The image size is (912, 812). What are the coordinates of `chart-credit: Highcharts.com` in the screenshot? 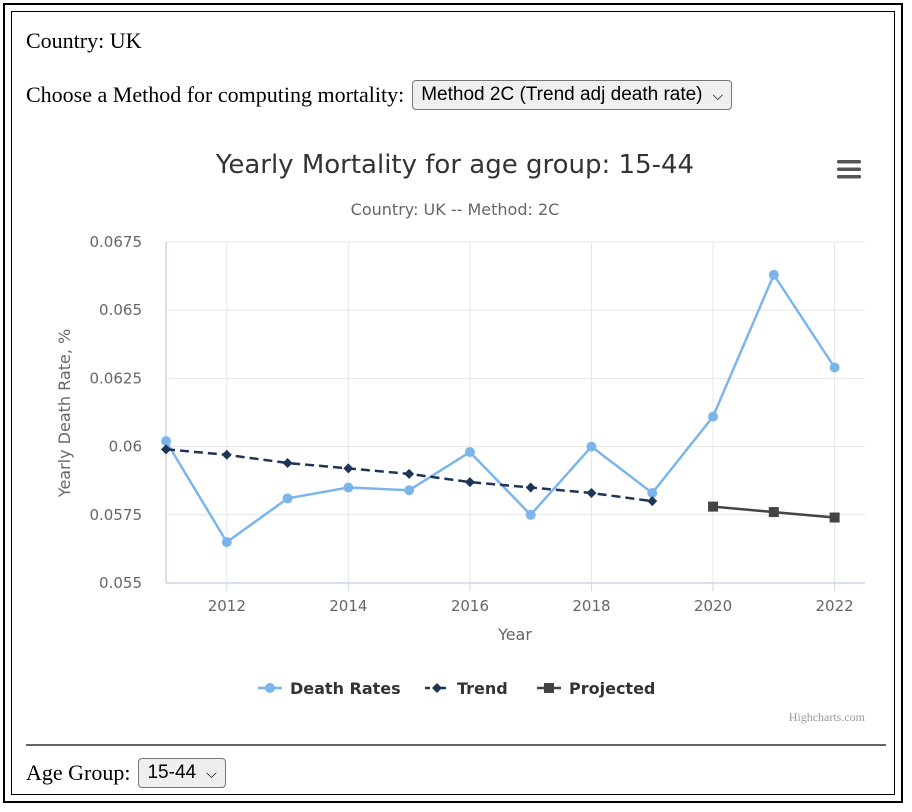 It's located at (827, 717).